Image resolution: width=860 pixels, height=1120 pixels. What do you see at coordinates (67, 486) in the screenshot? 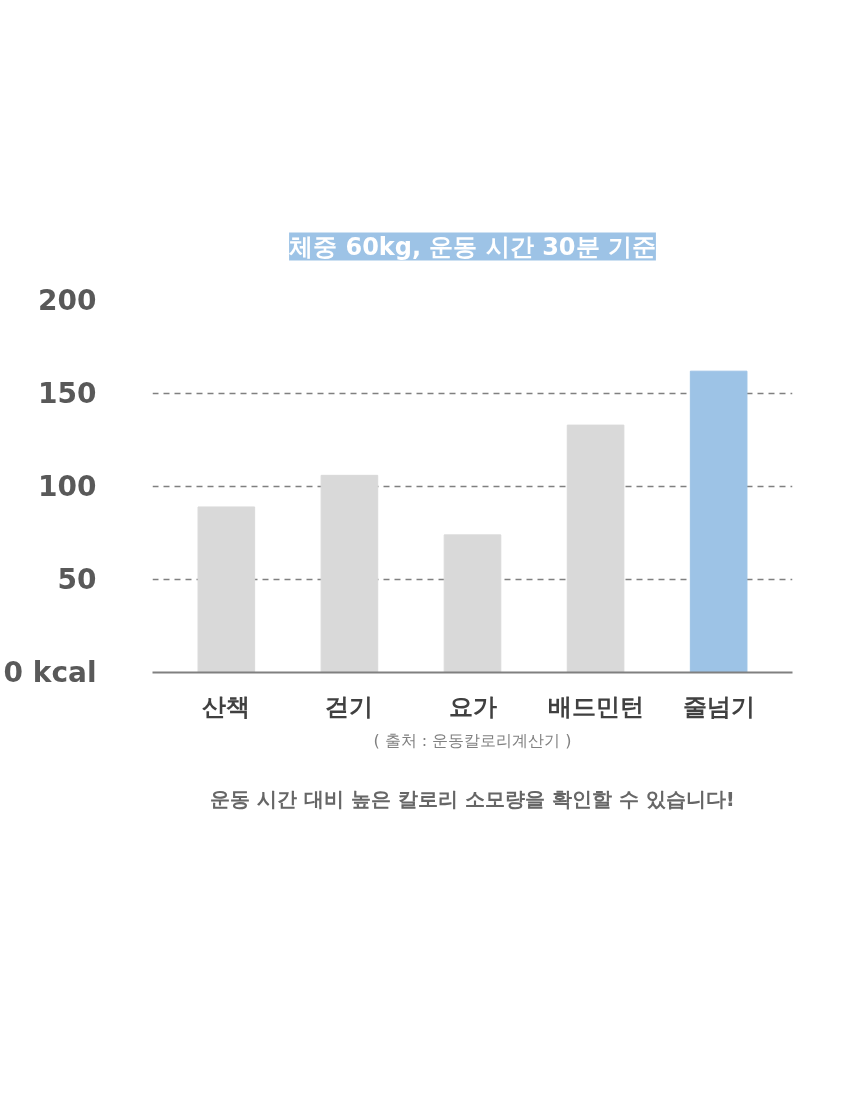
I see `y-tick-label: 100` at bounding box center [67, 486].